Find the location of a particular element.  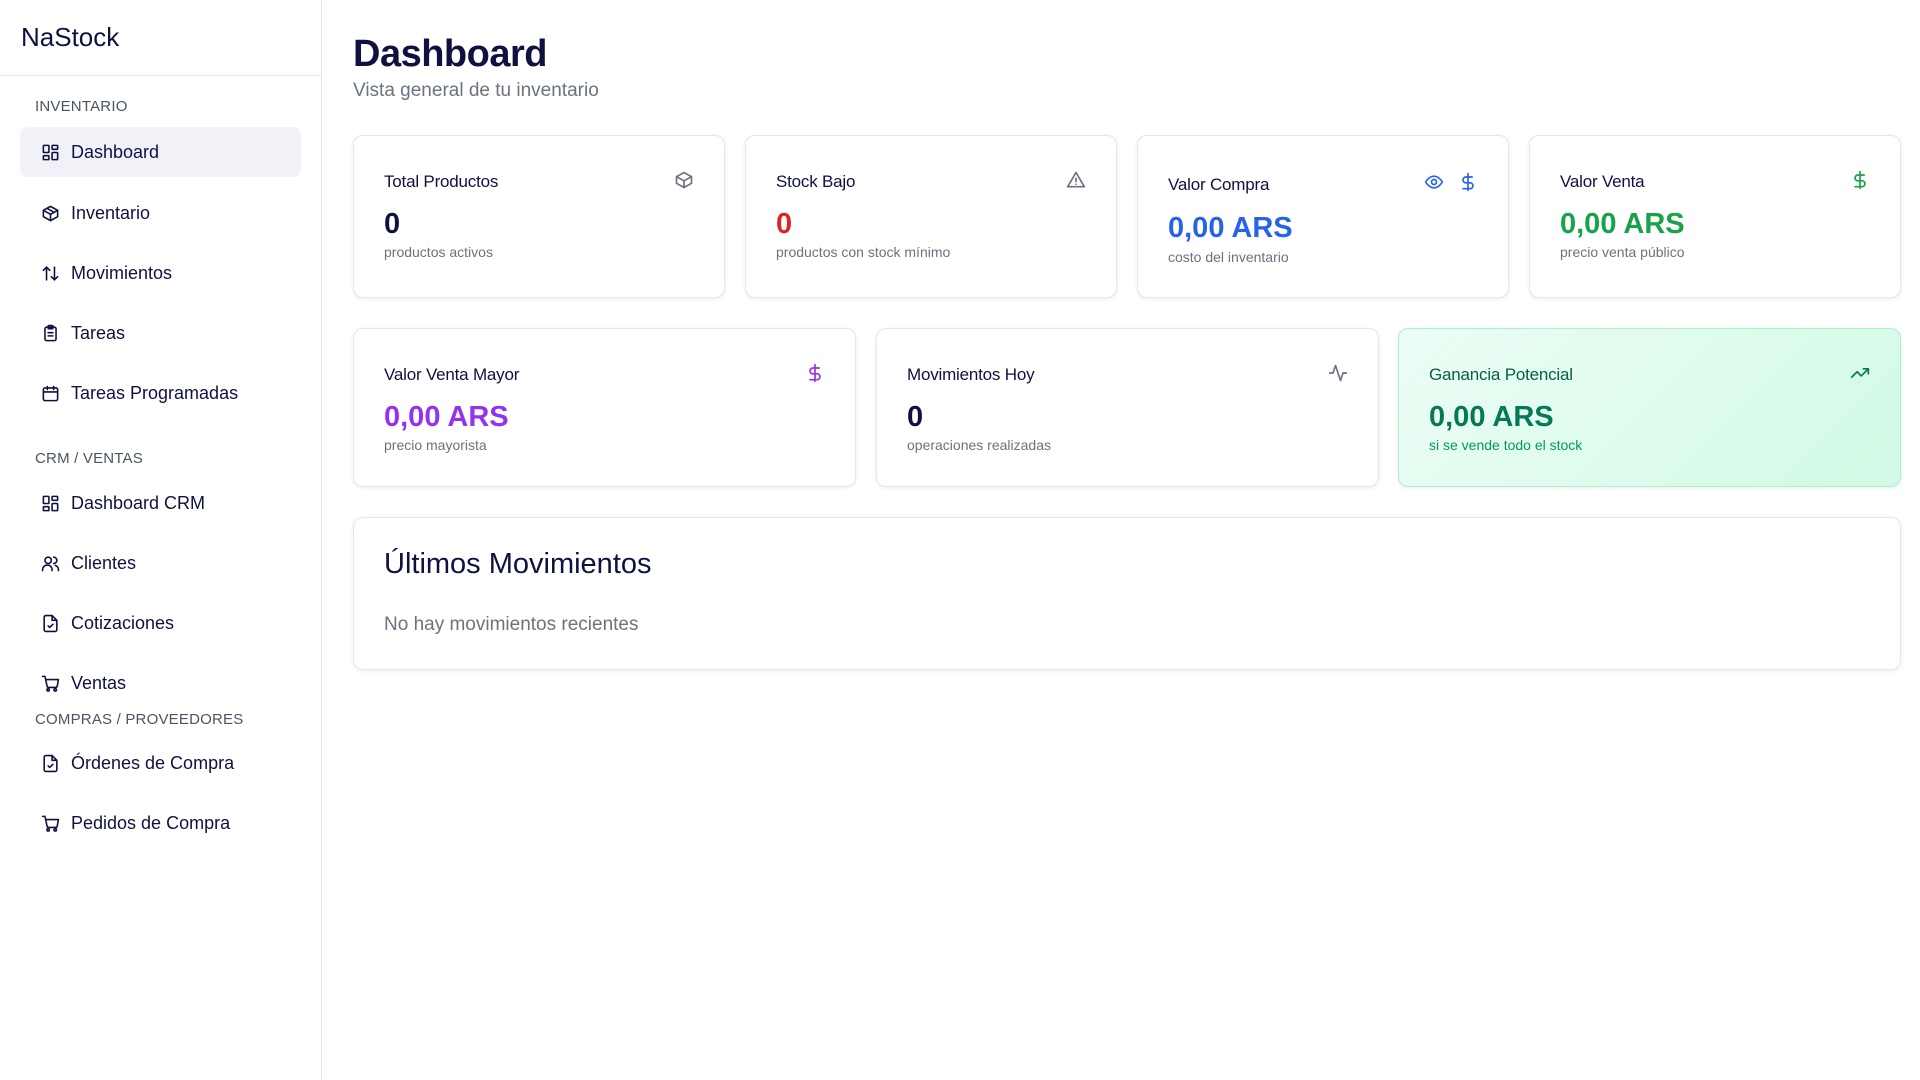

sidebar-item-dashboard: Dashboard is located at coordinates (160, 152).